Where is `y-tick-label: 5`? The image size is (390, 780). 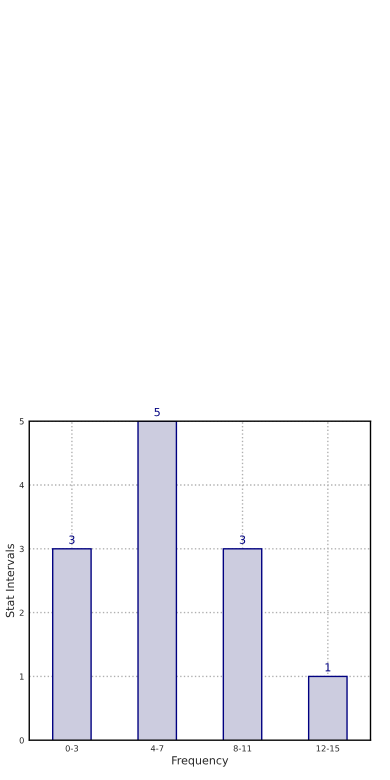
y-tick-label: 5 is located at coordinates (22, 421).